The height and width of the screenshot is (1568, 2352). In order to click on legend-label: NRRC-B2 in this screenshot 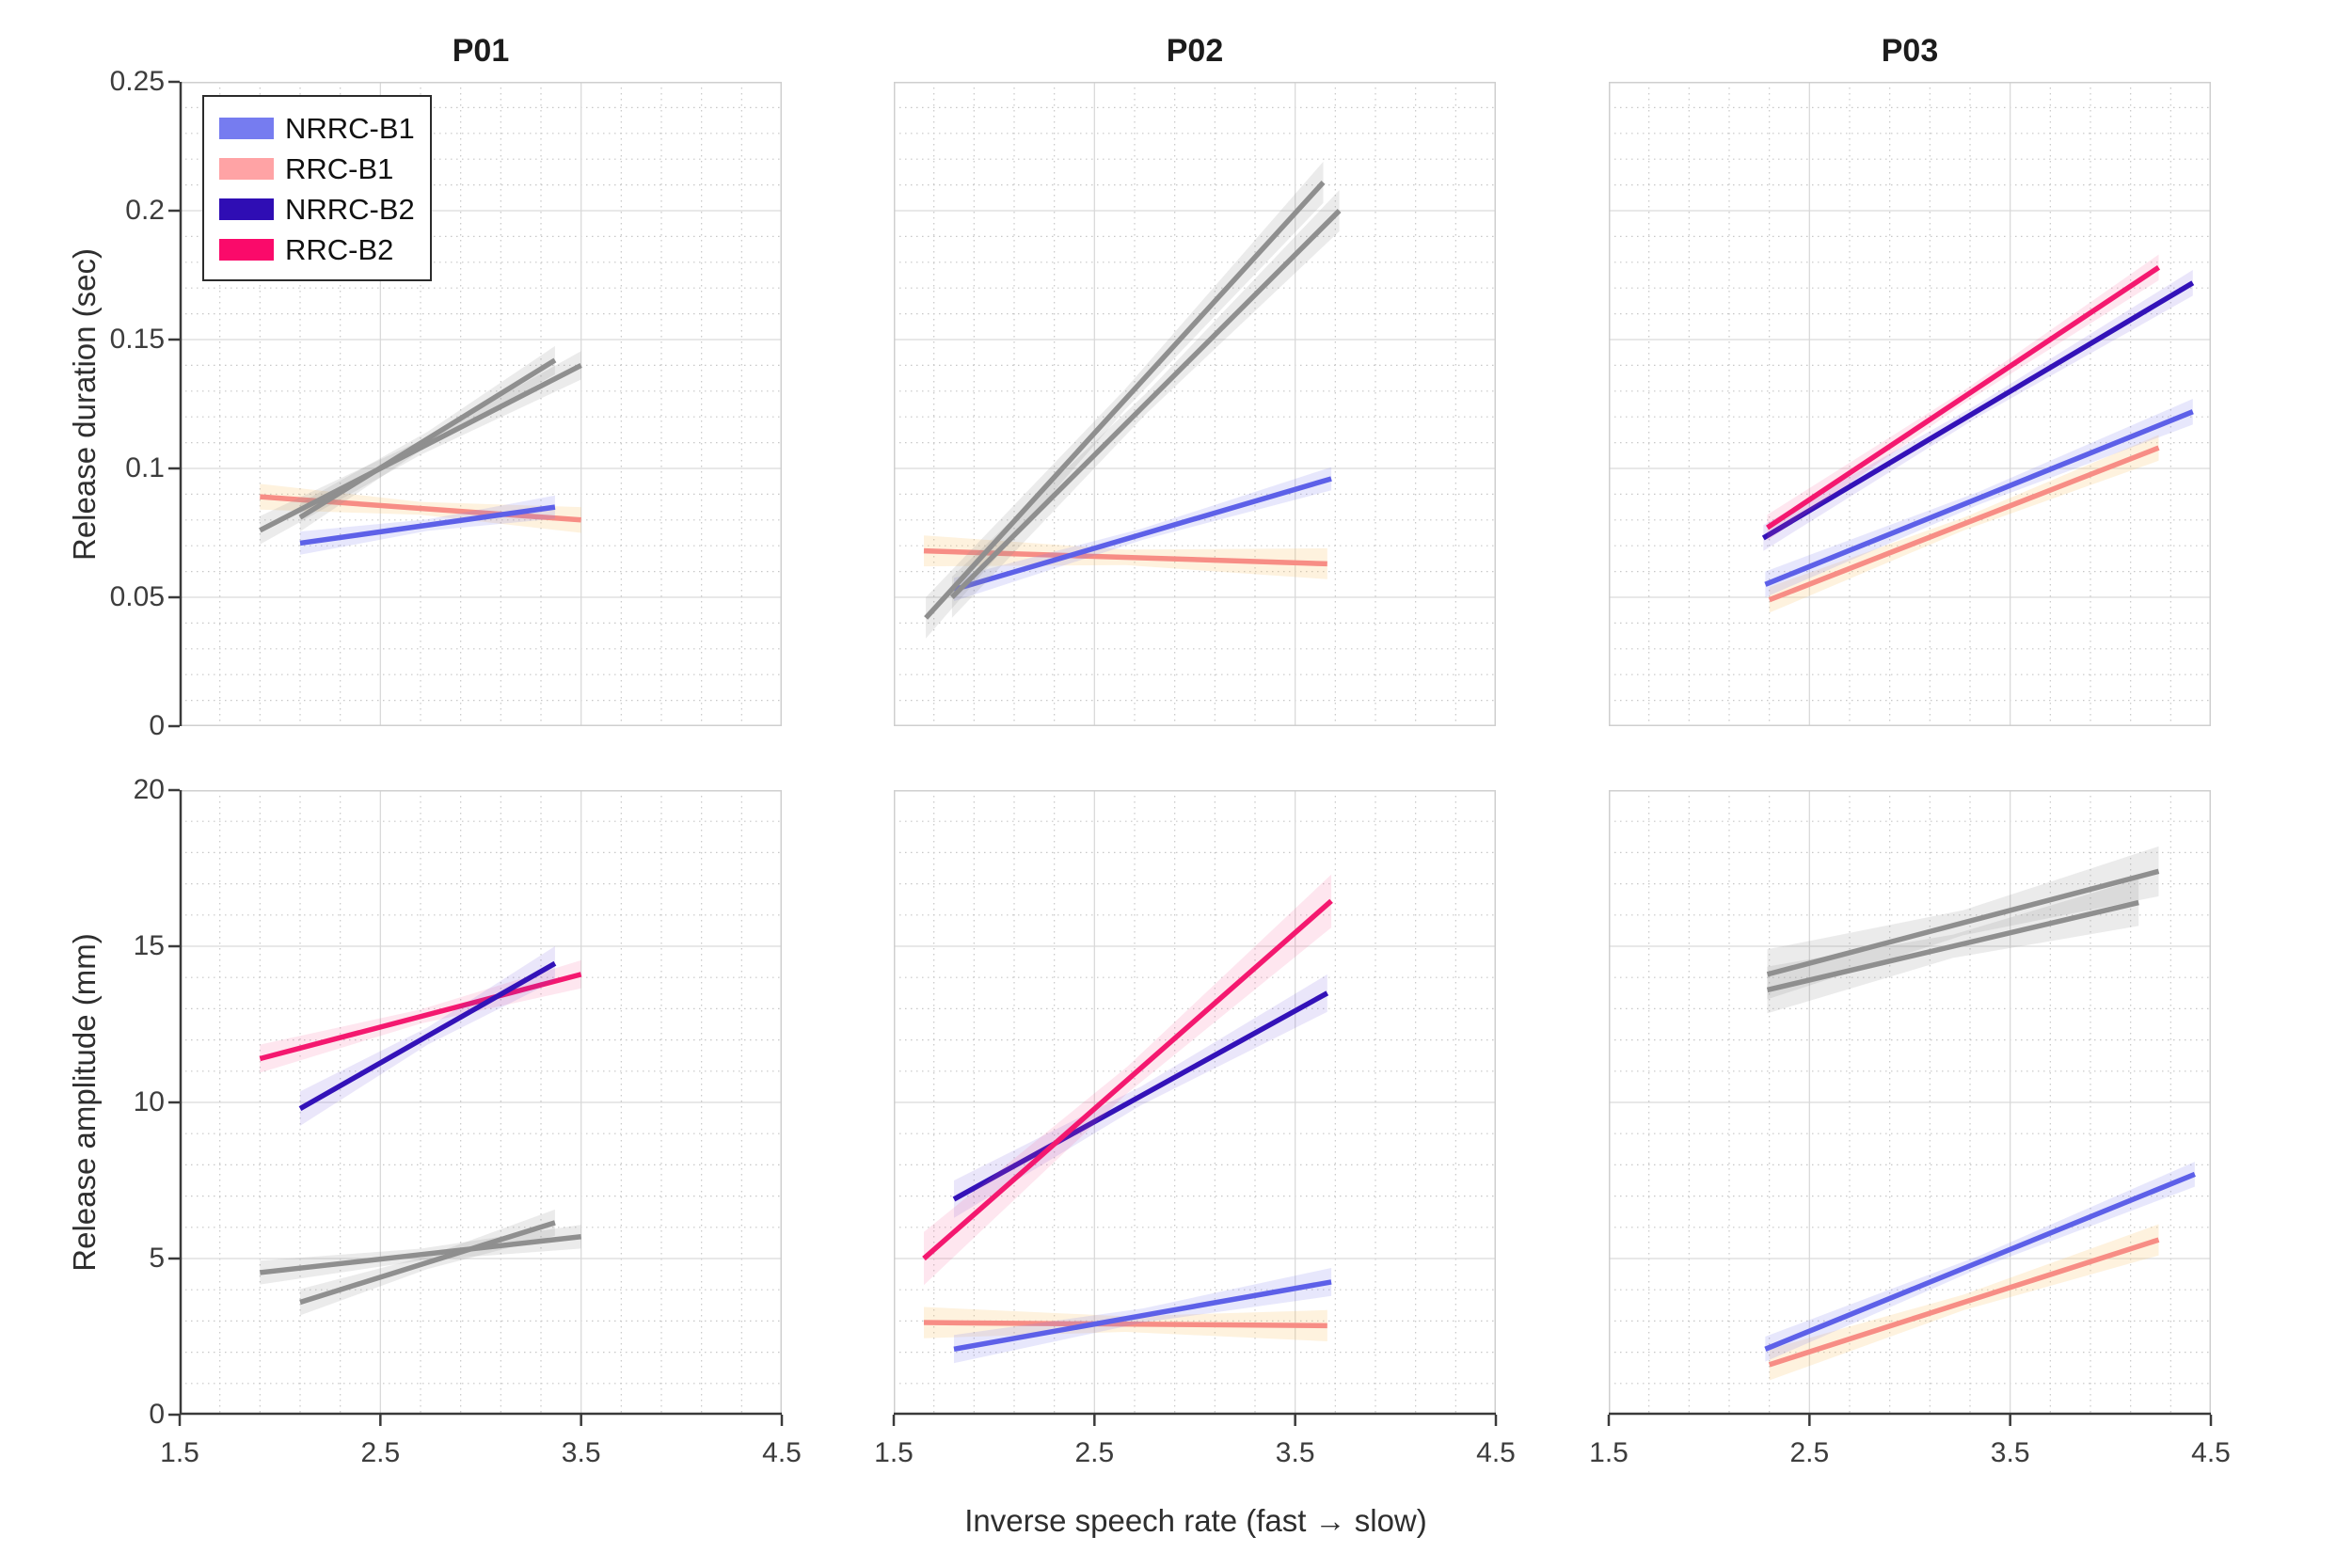, I will do `click(350, 209)`.